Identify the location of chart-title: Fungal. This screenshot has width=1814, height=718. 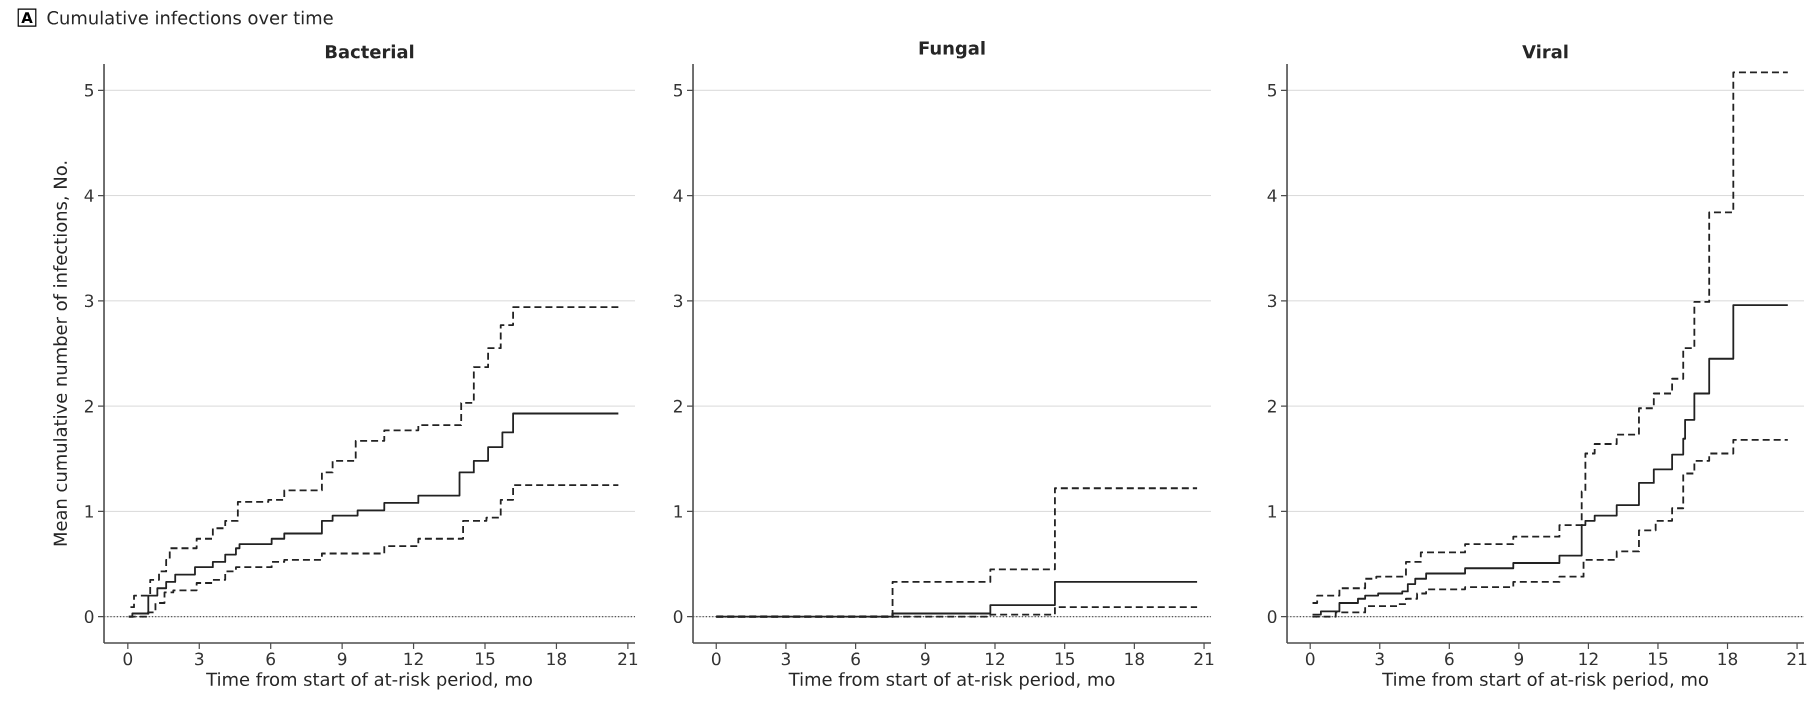
(952, 49).